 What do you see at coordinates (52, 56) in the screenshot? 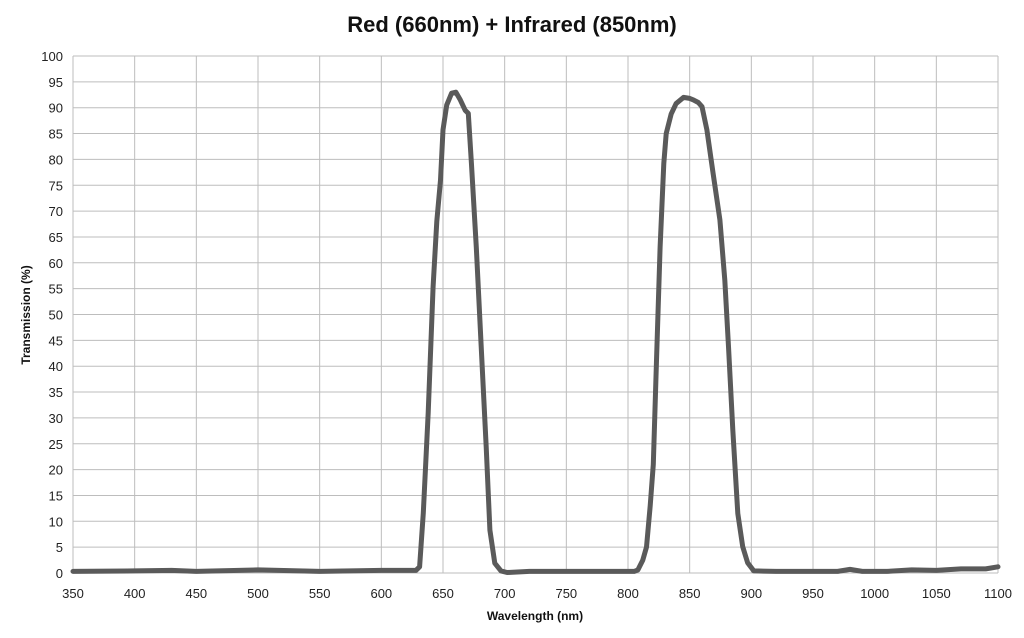
I see `y-tick-label: 100` at bounding box center [52, 56].